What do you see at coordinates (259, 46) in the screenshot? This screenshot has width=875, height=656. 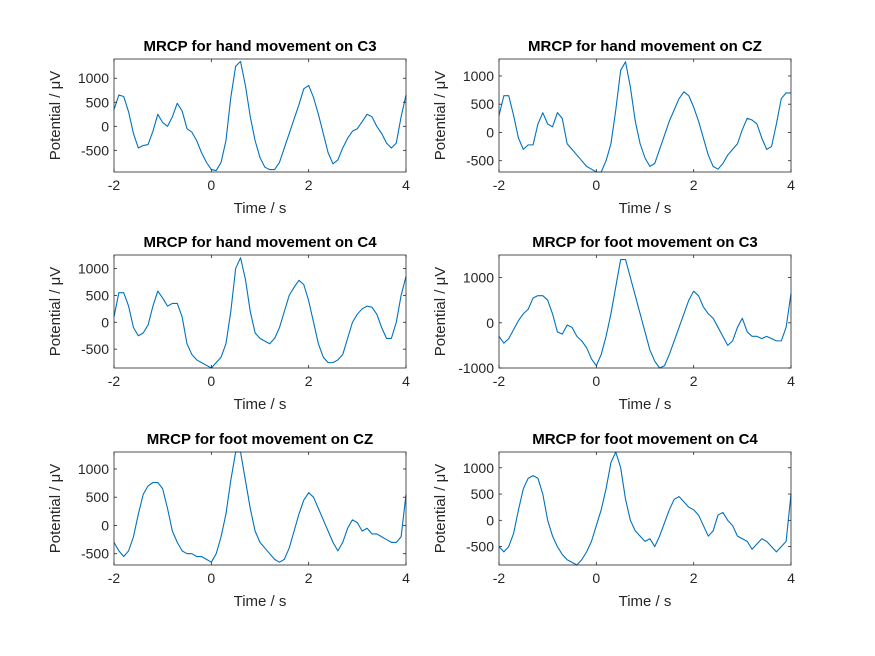 I see `chart-title: MRCP for hand movement on C3` at bounding box center [259, 46].